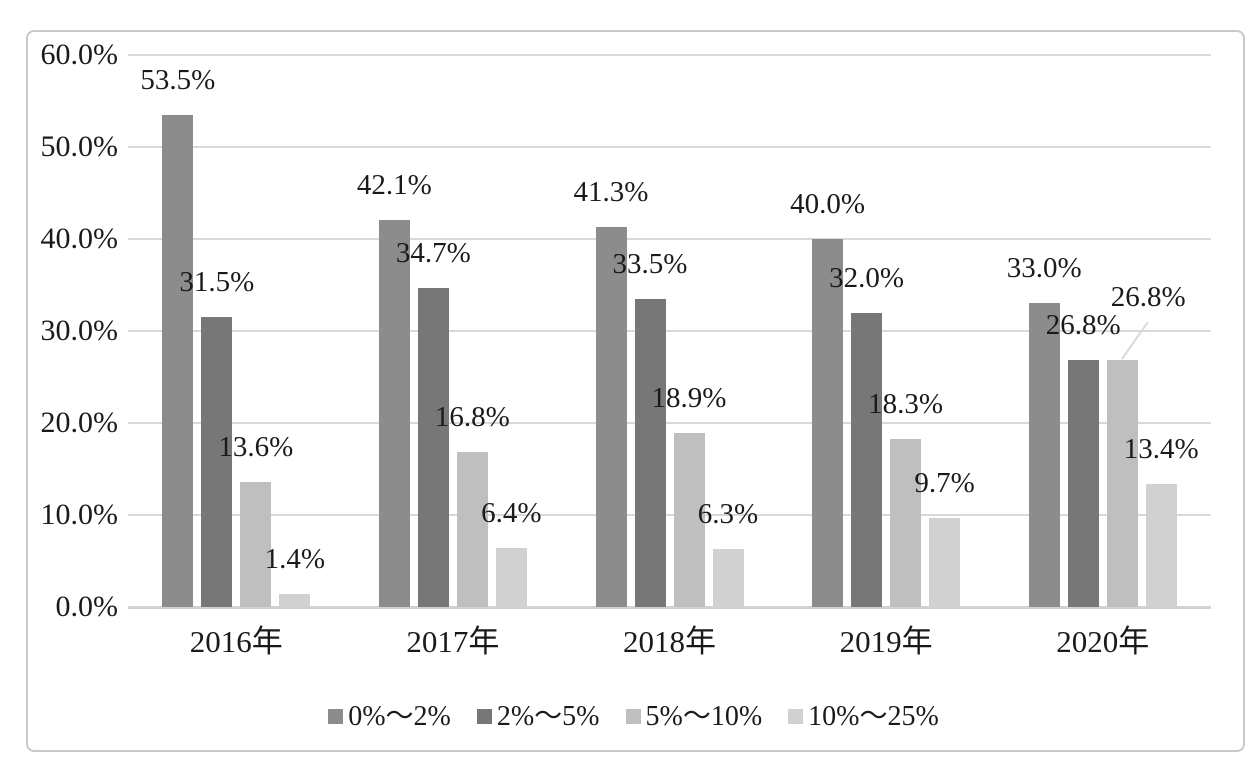 The image size is (1252, 761). Describe the element at coordinates (1044, 268) in the screenshot. I see `bar-value-label: 33.0%` at that location.